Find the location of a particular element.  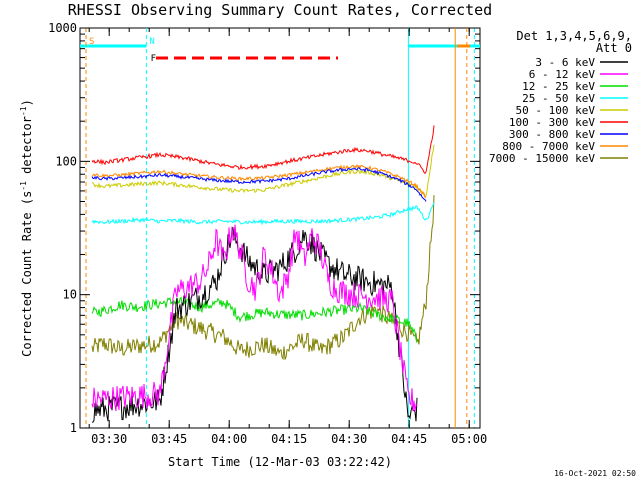

x-tick-label-2: 04:00 is located at coordinates (229, 439).